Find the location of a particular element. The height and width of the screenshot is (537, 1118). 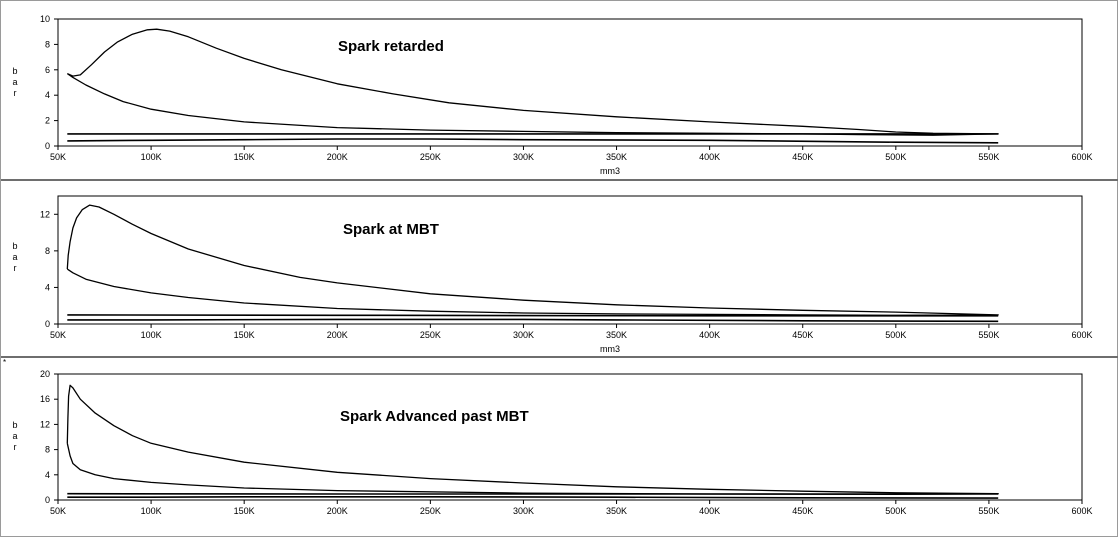

chart-title: Spark retarded is located at coordinates (391, 46).